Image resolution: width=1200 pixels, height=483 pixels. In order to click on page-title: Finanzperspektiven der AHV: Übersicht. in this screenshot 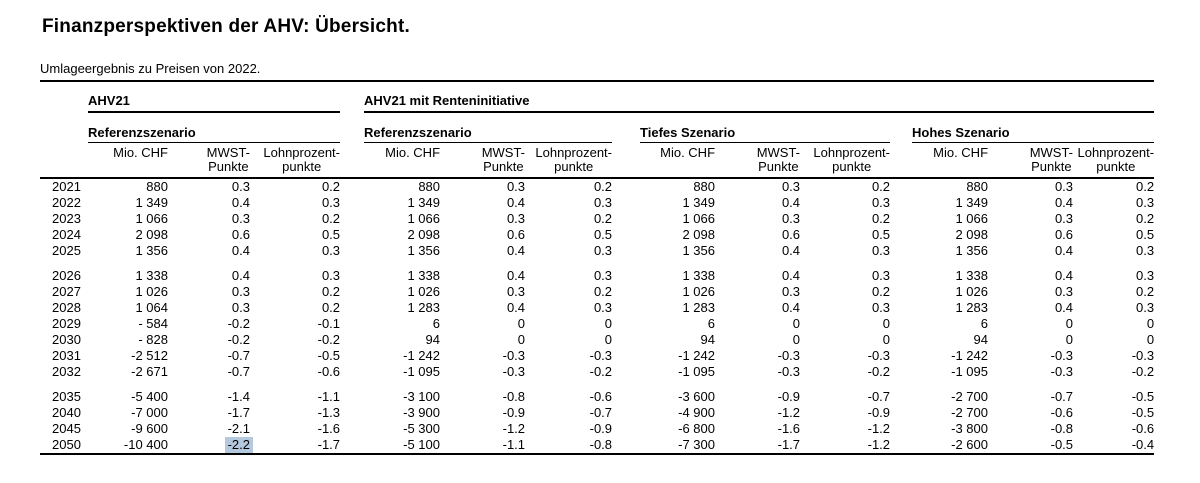, I will do `click(226, 26)`.